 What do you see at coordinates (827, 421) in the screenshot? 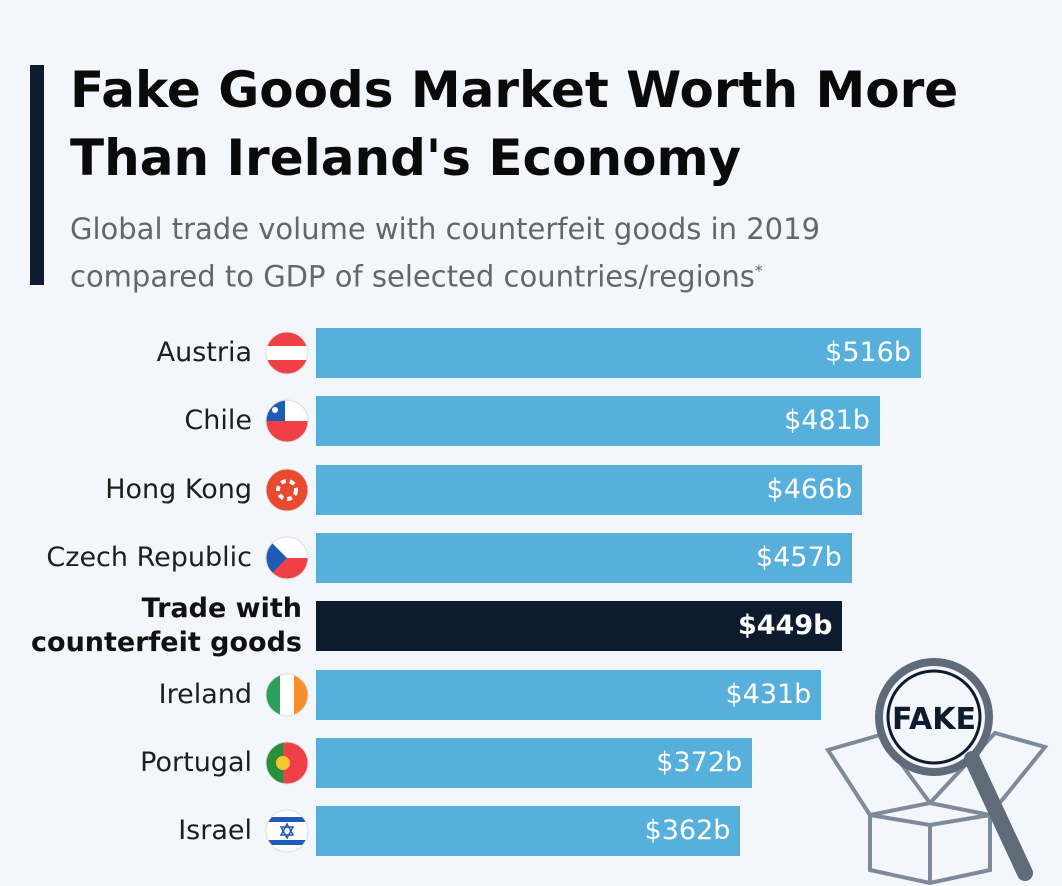
I see `value-label: $481b` at bounding box center [827, 421].